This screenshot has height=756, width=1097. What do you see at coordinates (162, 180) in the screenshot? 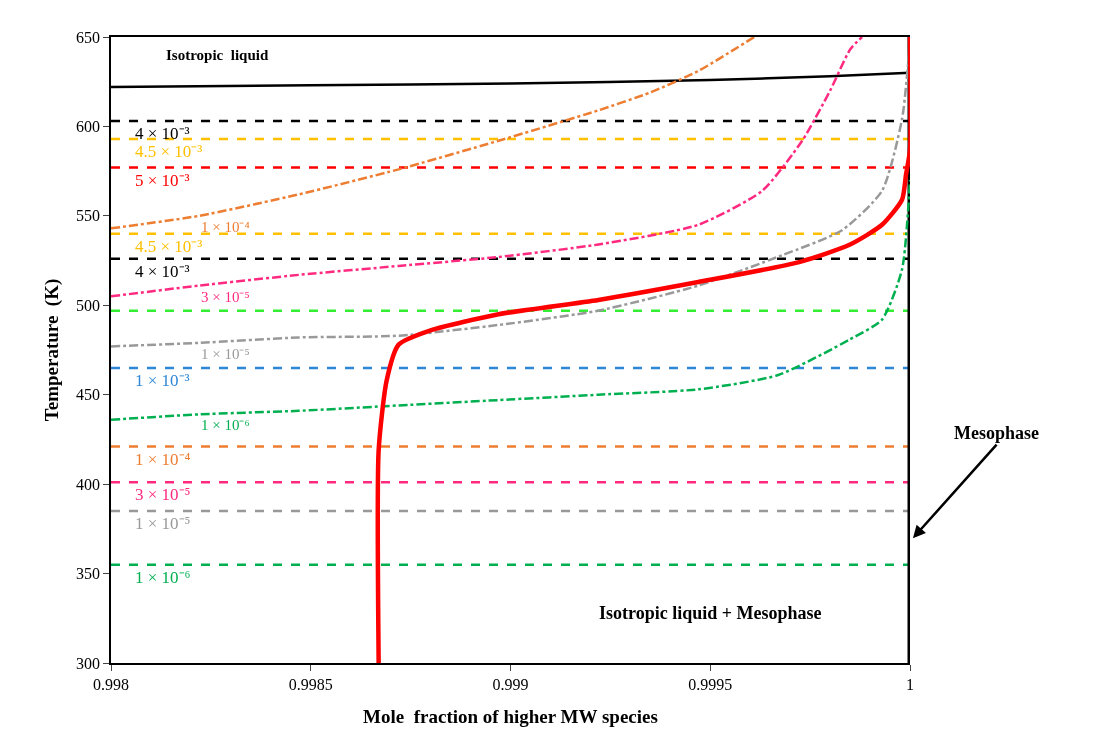
I see `ref-line-label: 5 × 10⁻³` at bounding box center [162, 180].